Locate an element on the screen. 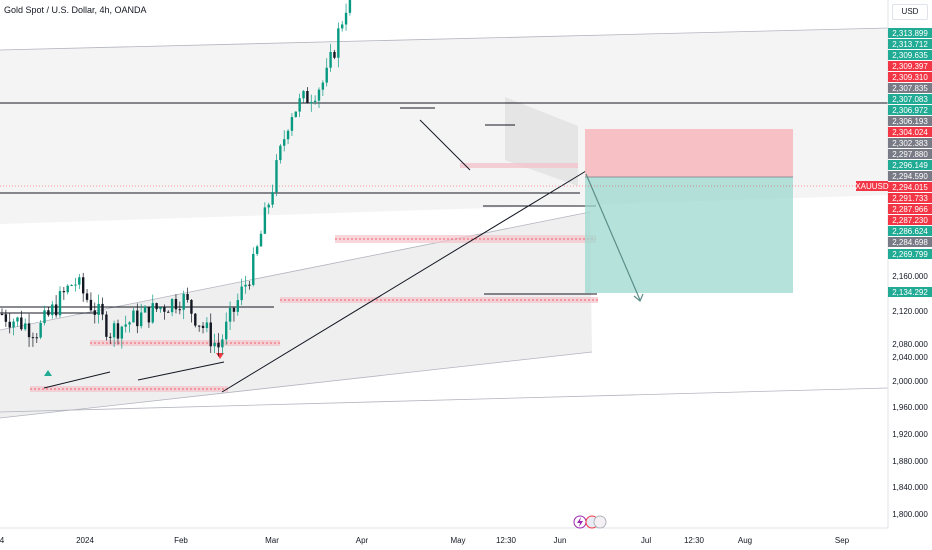  y-tick-label: 2,080.000 is located at coordinates (910, 344).